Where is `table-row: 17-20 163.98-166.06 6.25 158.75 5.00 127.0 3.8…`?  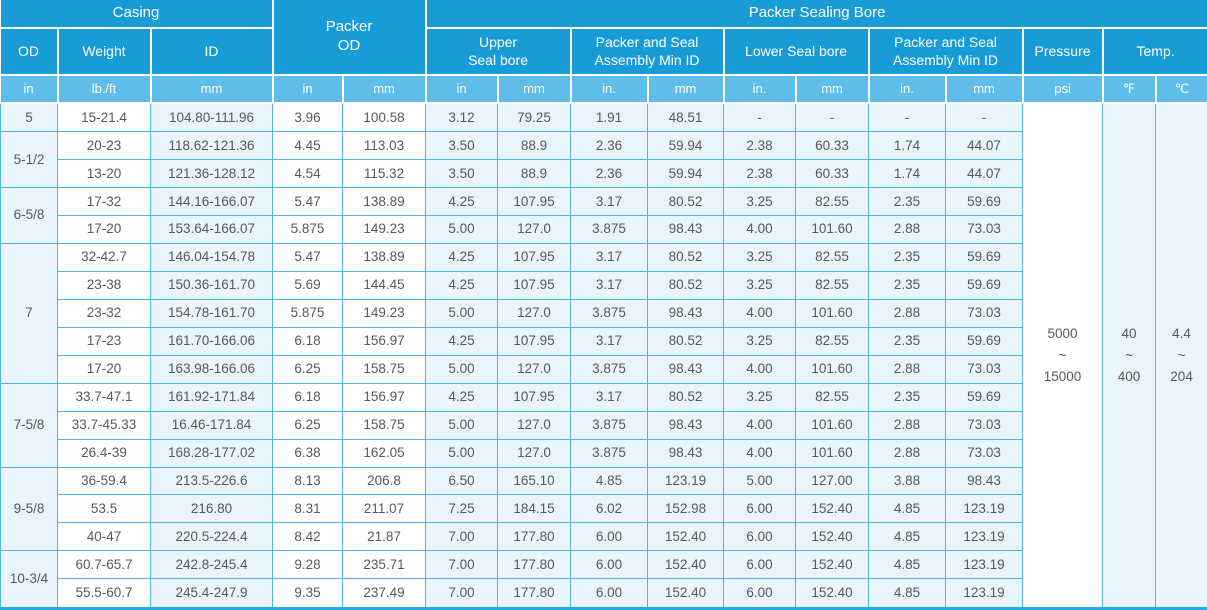 table-row: 17-20 163.98-166.06 6.25 158.75 5.00 127.0 3.8… is located at coordinates (604, 369).